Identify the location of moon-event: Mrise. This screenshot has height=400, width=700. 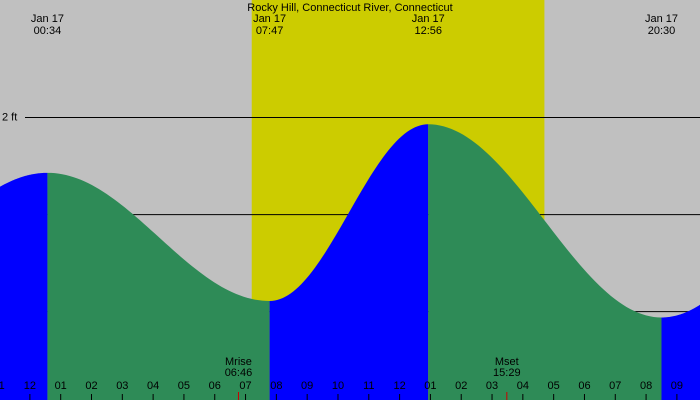
(238, 362).